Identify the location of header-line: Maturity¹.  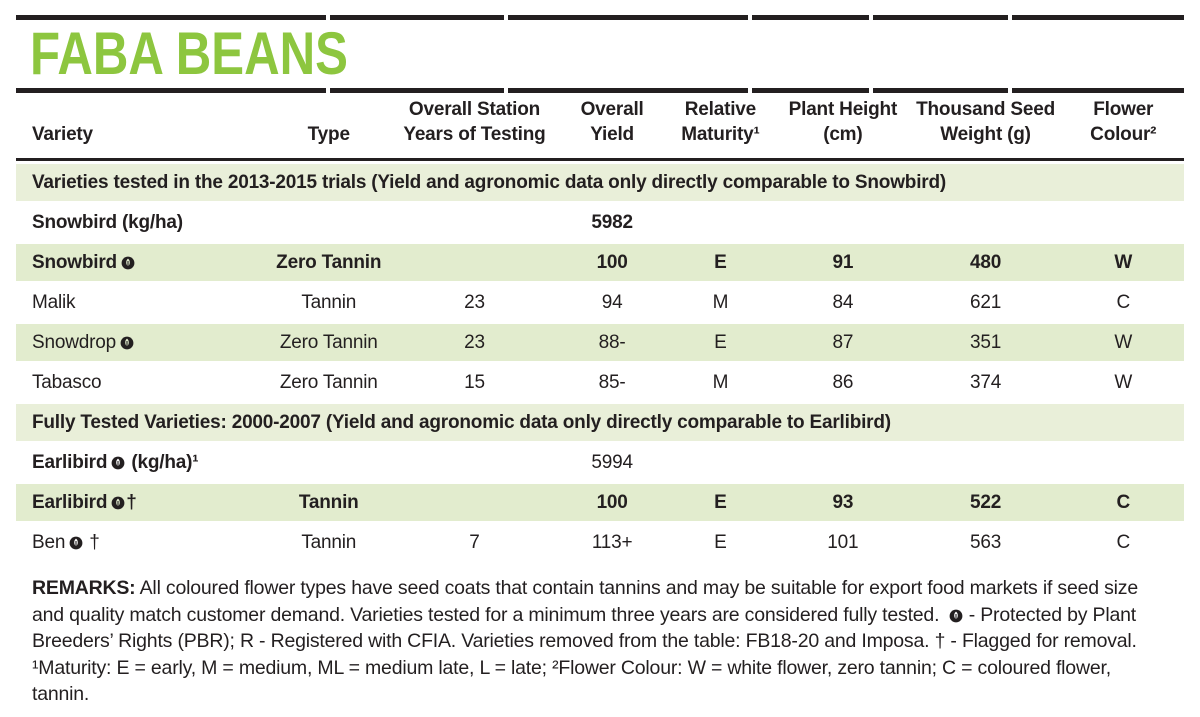
(720, 135).